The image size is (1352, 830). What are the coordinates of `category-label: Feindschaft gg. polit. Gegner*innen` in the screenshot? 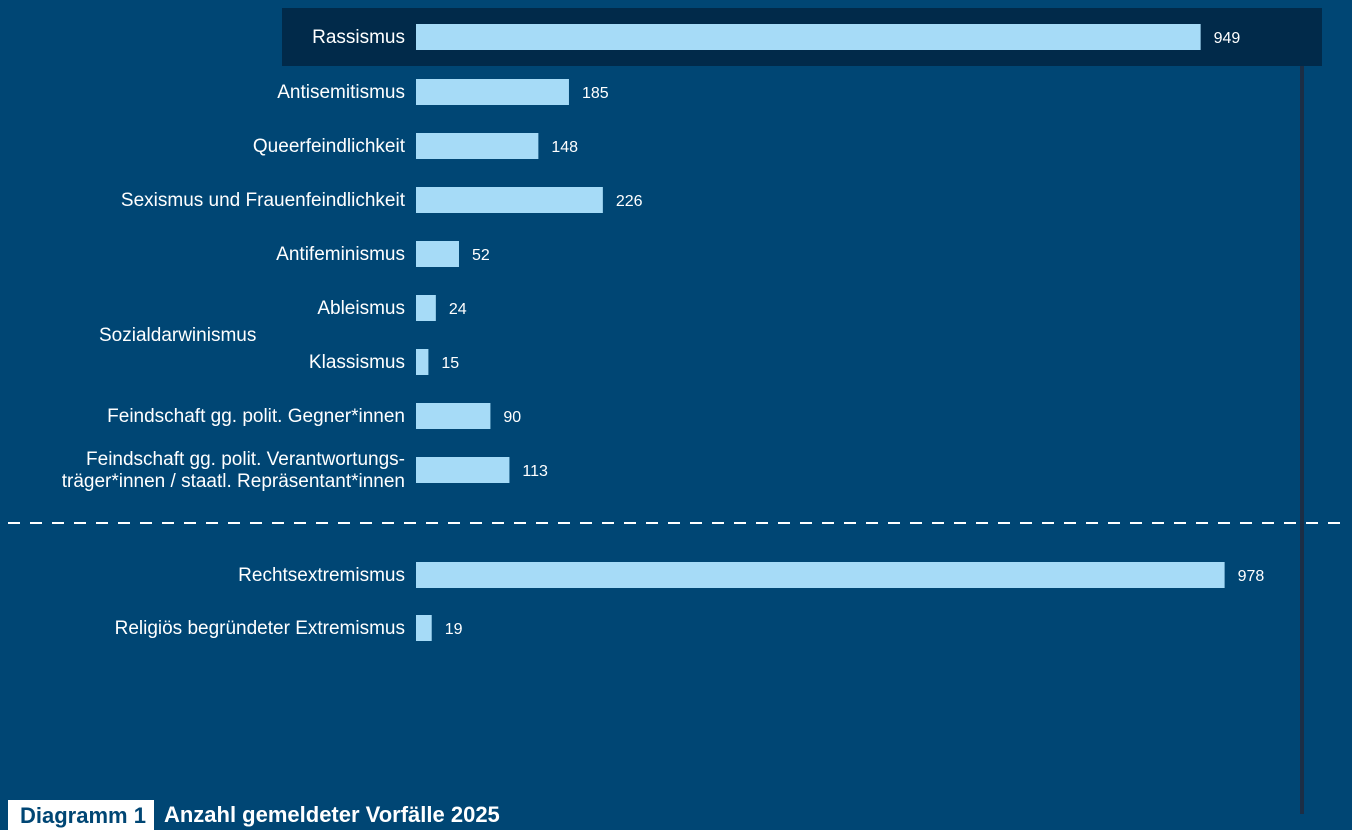 It's located at (256, 416).